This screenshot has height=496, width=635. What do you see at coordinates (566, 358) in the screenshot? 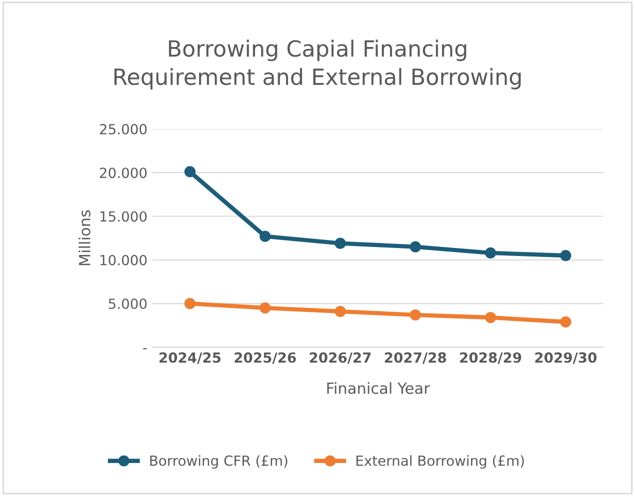
I see `x-tick-label: 2029/30` at bounding box center [566, 358].